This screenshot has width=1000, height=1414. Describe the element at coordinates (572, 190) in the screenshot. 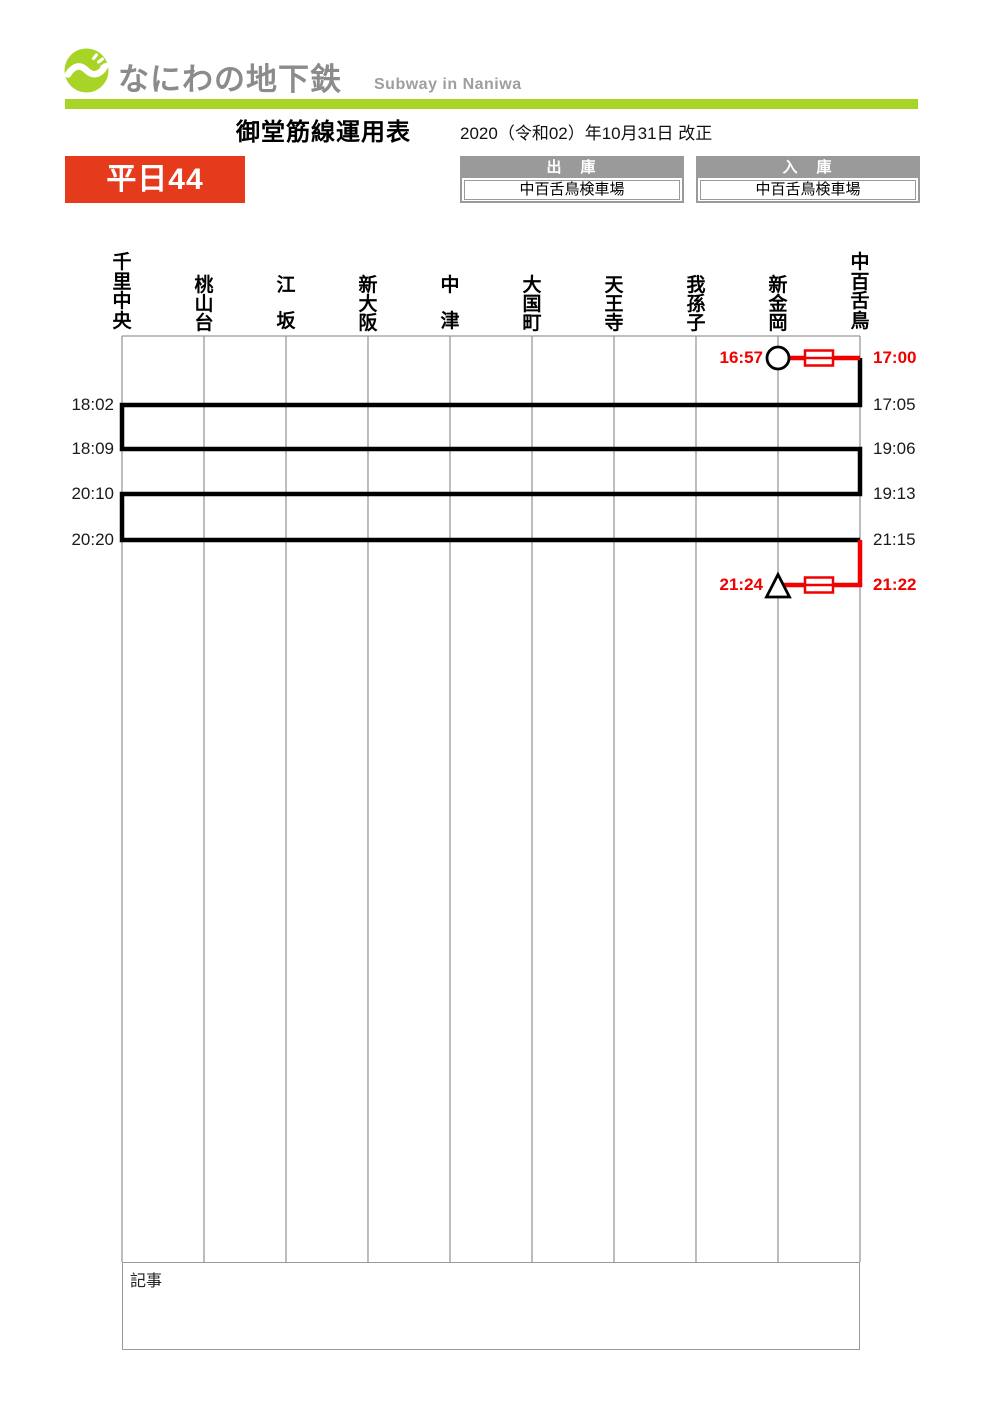

I see `depot-out-value: 中百舌鳥検車場` at that location.